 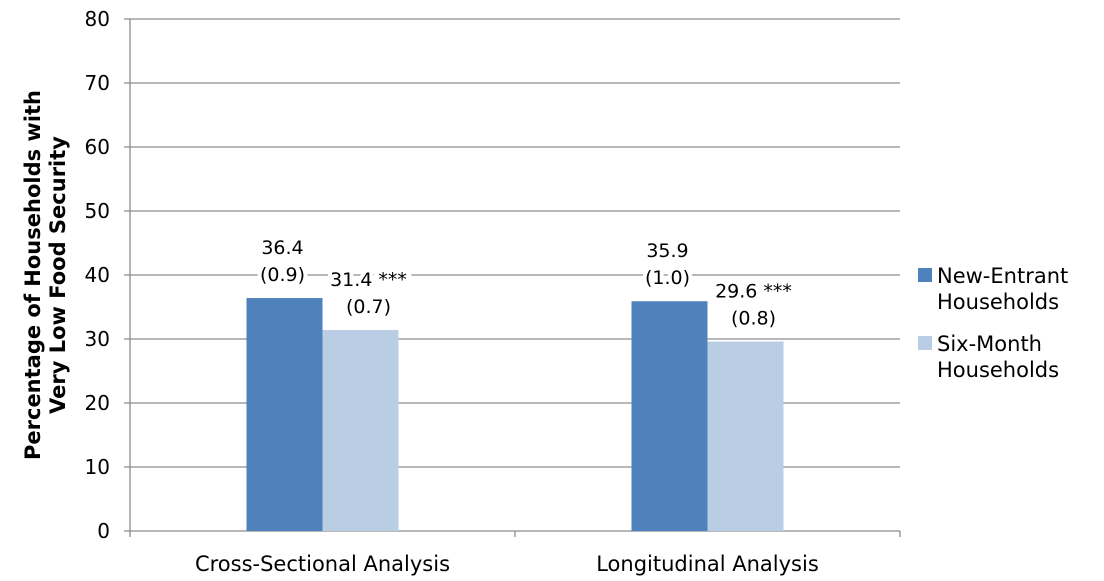 What do you see at coordinates (282, 248) in the screenshot?
I see `data-label-value: 36.4` at bounding box center [282, 248].